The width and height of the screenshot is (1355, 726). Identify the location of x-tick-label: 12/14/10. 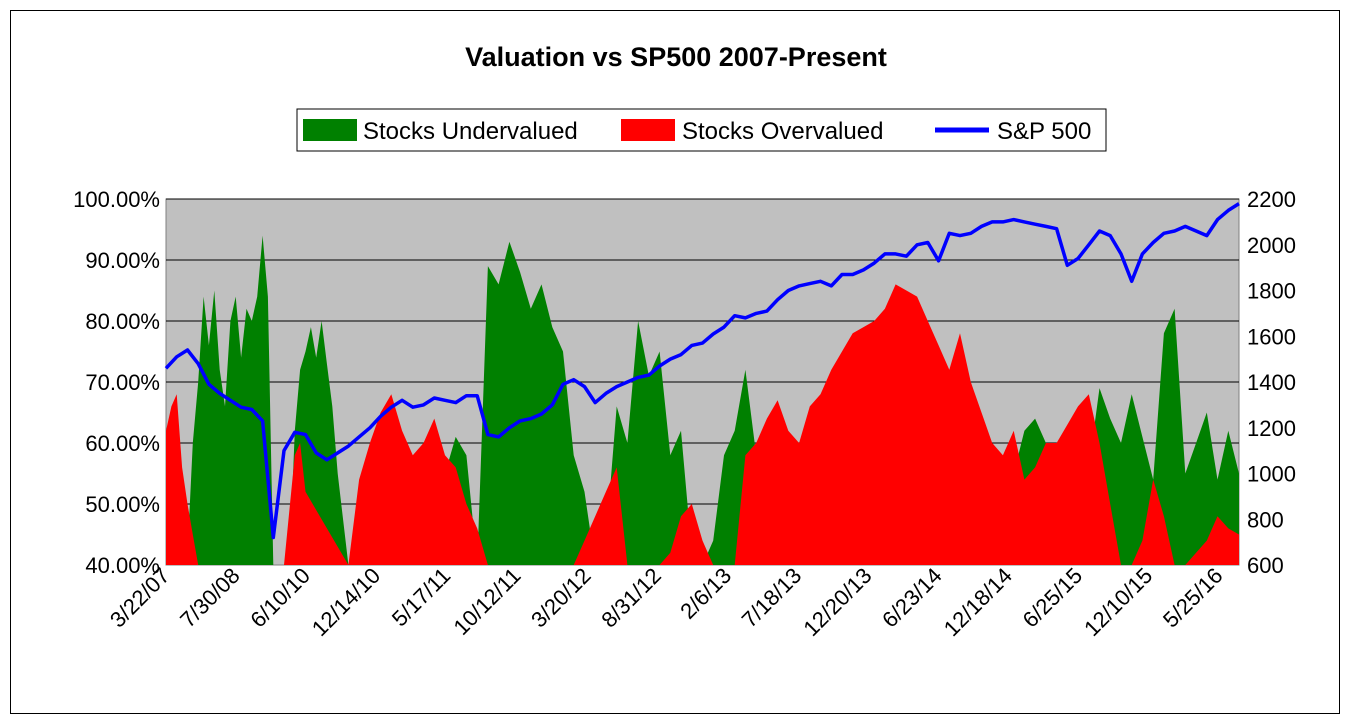
(346, 602).